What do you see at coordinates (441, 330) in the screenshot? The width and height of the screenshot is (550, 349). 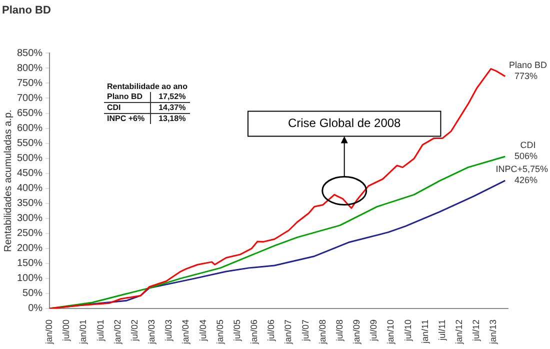 I see `x-tick-label: jul/11` at bounding box center [441, 330].